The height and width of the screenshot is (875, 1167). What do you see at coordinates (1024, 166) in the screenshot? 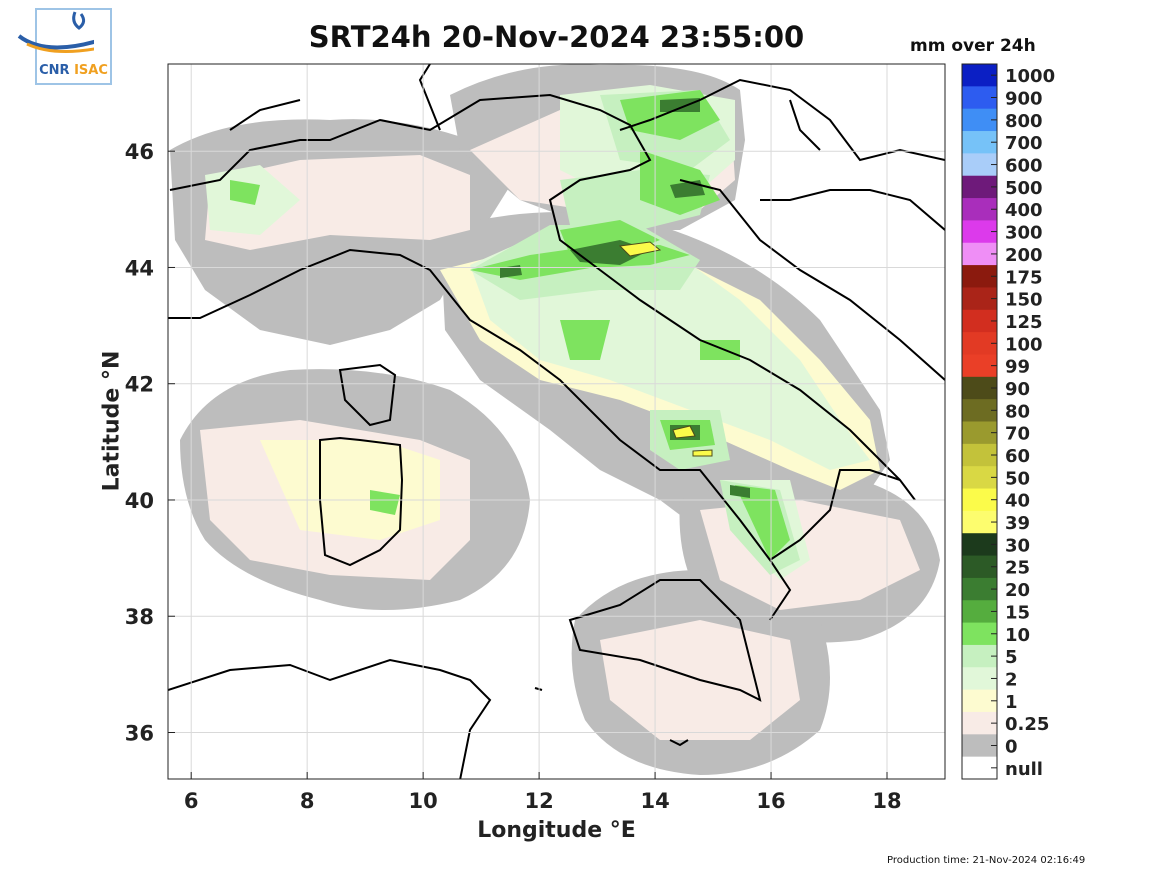
I see `colorbar-label: 600` at bounding box center [1024, 166].